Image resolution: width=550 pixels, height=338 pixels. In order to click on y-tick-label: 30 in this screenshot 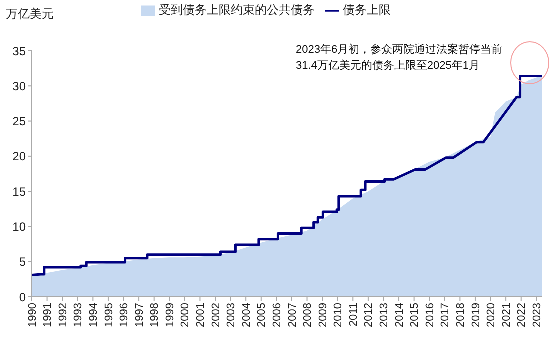, I will do `click(19, 86)`.